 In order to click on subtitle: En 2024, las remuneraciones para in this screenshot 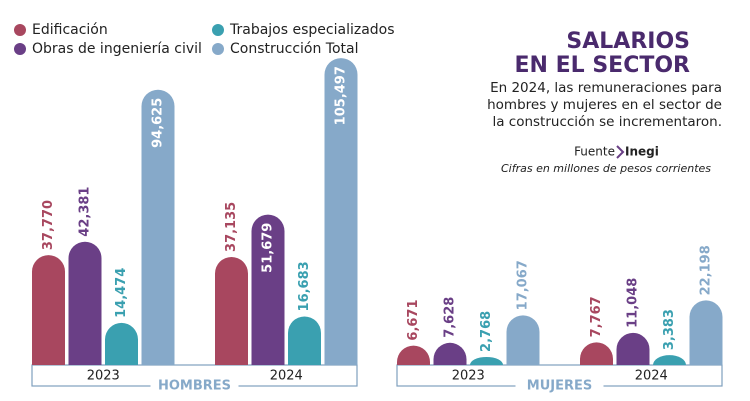, I will do `click(606, 88)`.